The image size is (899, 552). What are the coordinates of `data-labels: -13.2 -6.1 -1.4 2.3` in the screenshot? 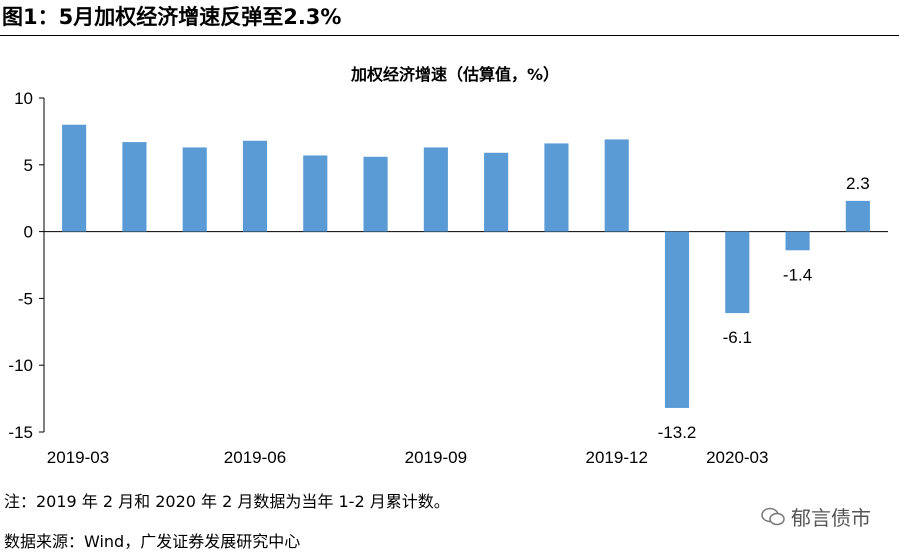 It's located at (764, 308).